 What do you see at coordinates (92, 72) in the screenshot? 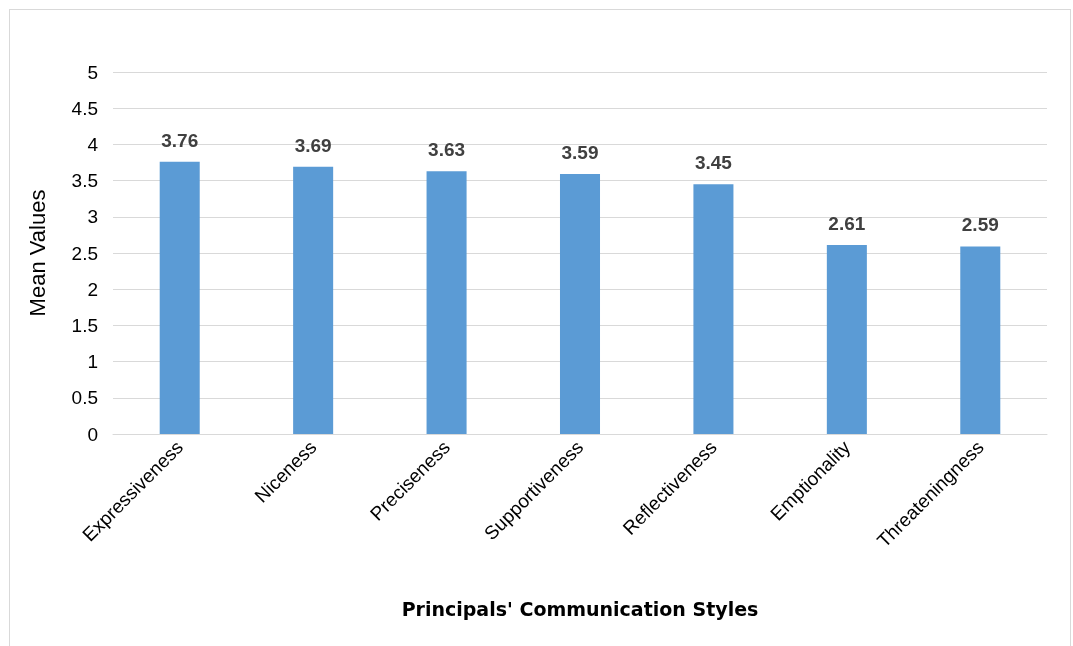
I see `y-tick-label: 5` at bounding box center [92, 72].